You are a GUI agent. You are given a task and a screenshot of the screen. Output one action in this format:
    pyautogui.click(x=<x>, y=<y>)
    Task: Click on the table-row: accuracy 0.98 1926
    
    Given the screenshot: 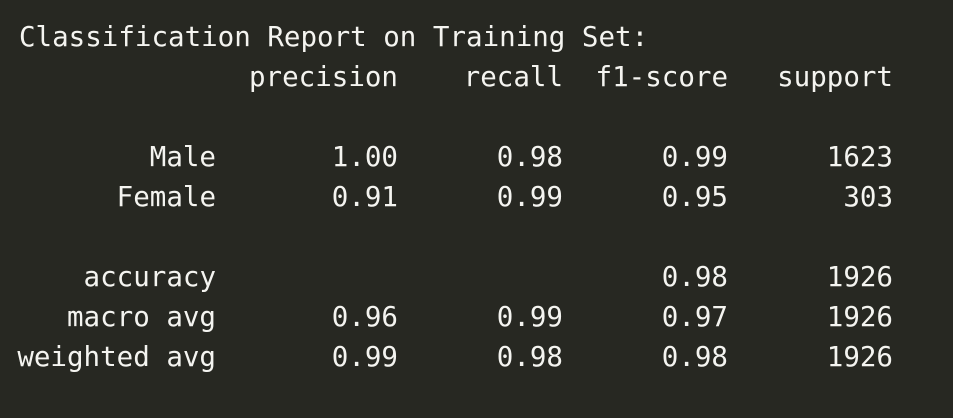 What is the action you would take?
    pyautogui.click(x=476, y=277)
    